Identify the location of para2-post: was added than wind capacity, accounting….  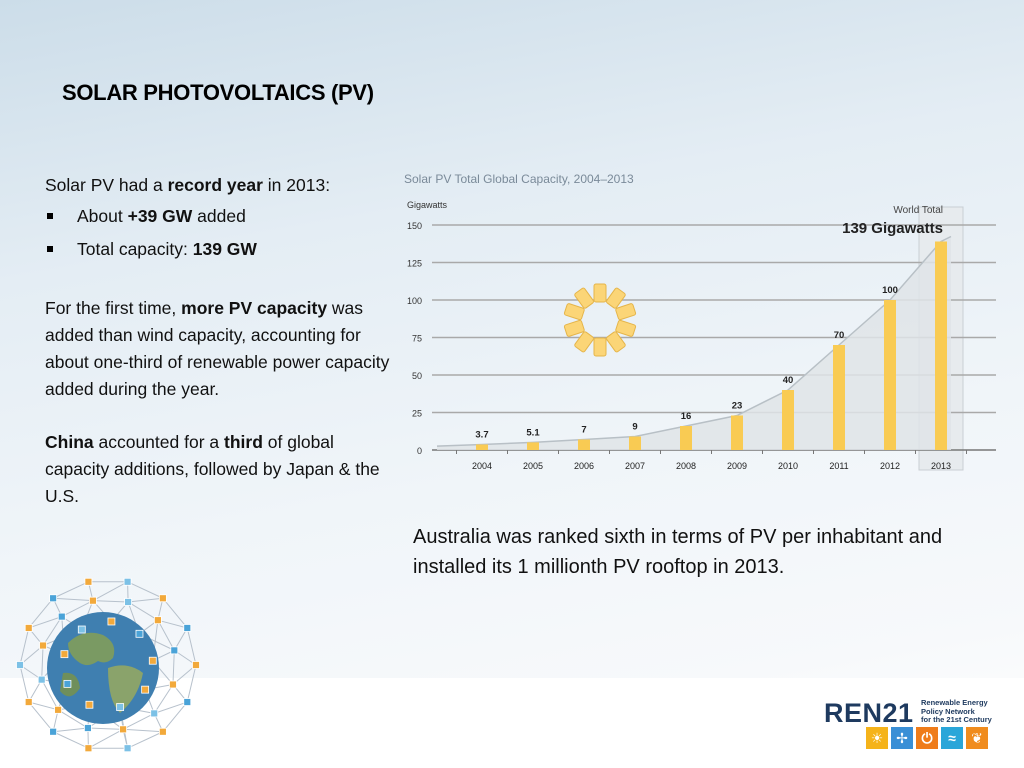
(217, 348).